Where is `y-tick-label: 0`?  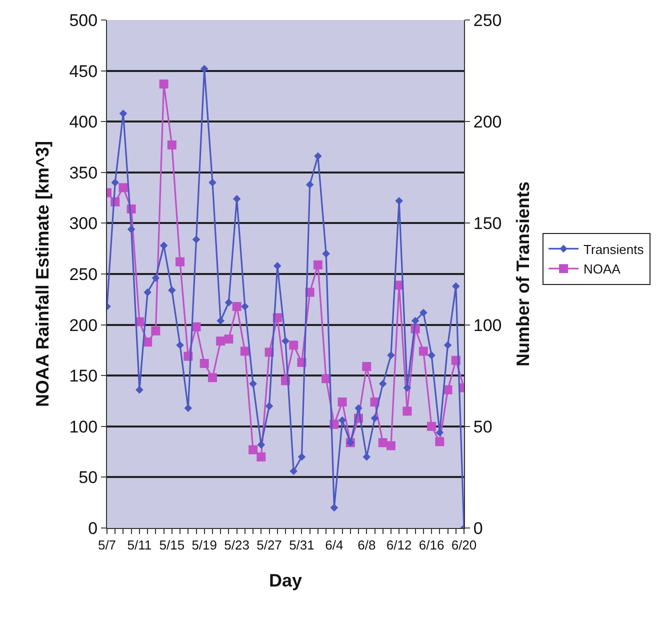
y-tick-label: 0 is located at coordinates (93, 528).